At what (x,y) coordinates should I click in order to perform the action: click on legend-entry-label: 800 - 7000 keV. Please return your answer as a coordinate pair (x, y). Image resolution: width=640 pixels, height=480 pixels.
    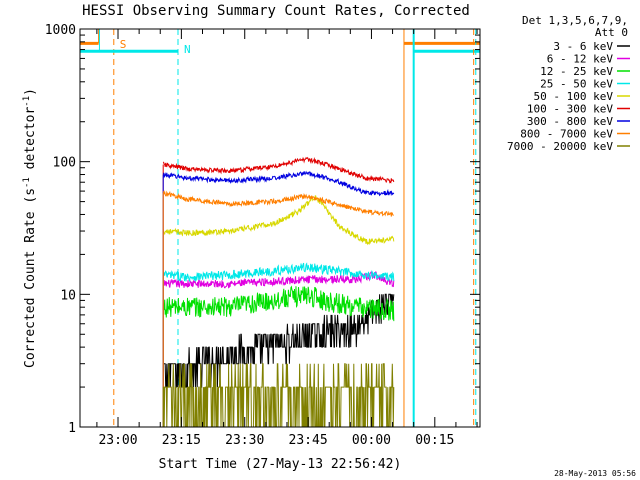
    Looking at the image, I should click on (566, 134).